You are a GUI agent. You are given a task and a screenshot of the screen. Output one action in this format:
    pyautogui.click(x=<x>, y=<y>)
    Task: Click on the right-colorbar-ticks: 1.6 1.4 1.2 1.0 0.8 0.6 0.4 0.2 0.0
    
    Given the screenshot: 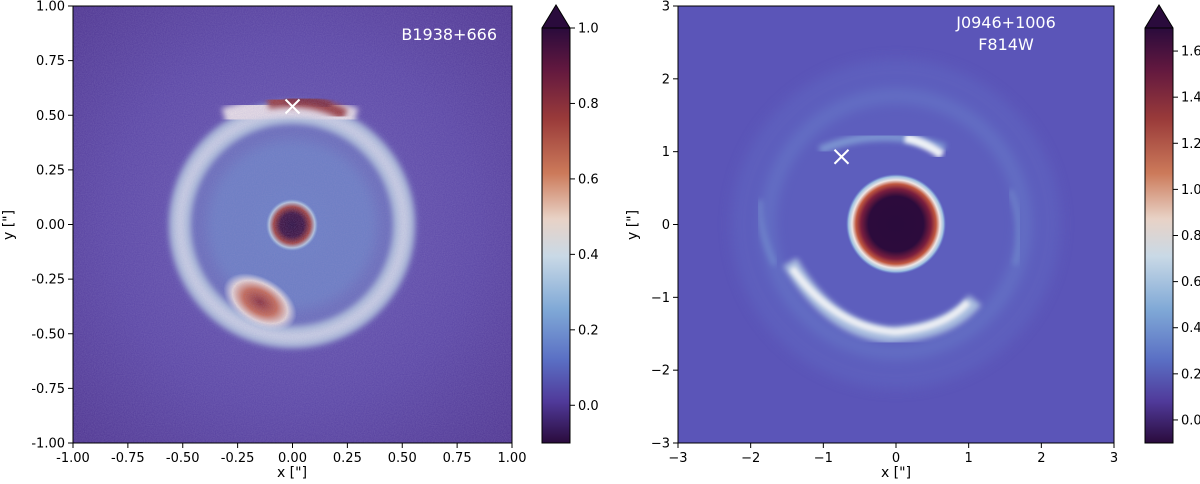 What is the action you would take?
    pyautogui.click(x=1186, y=236)
    